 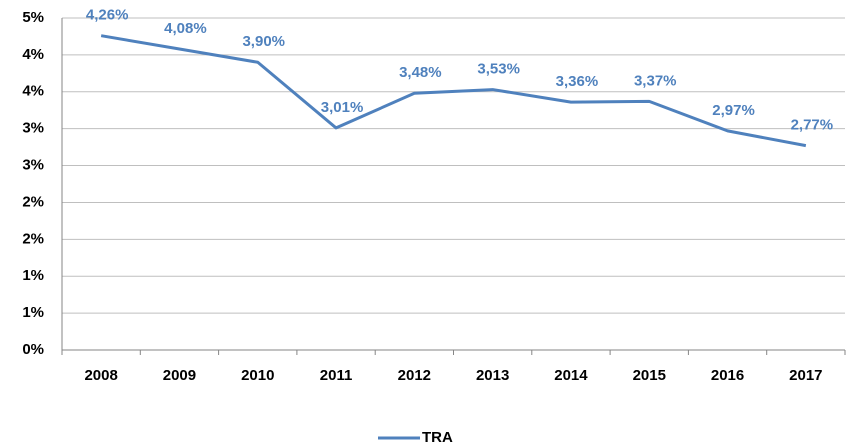 I want to click on data-label: 2,97%, so click(x=733, y=110).